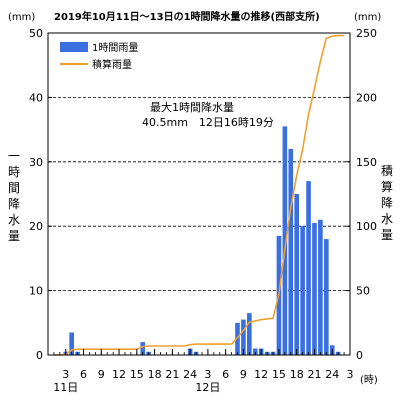 This screenshot has height=400, width=400. I want to click on chart-title: 2019年10月11日～13日の1時間降水量の推移(西部支所), so click(187, 16).